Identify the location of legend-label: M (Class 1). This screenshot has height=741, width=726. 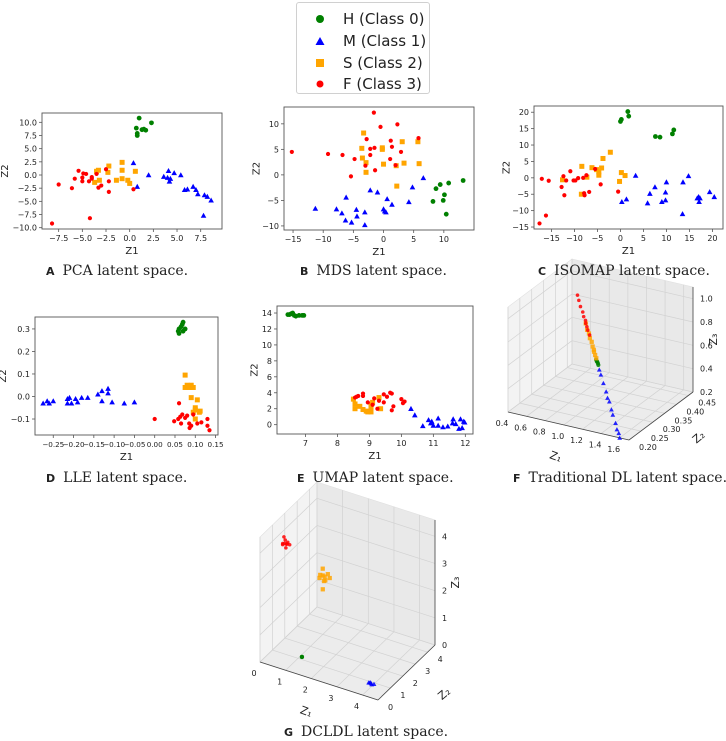
(385, 41).